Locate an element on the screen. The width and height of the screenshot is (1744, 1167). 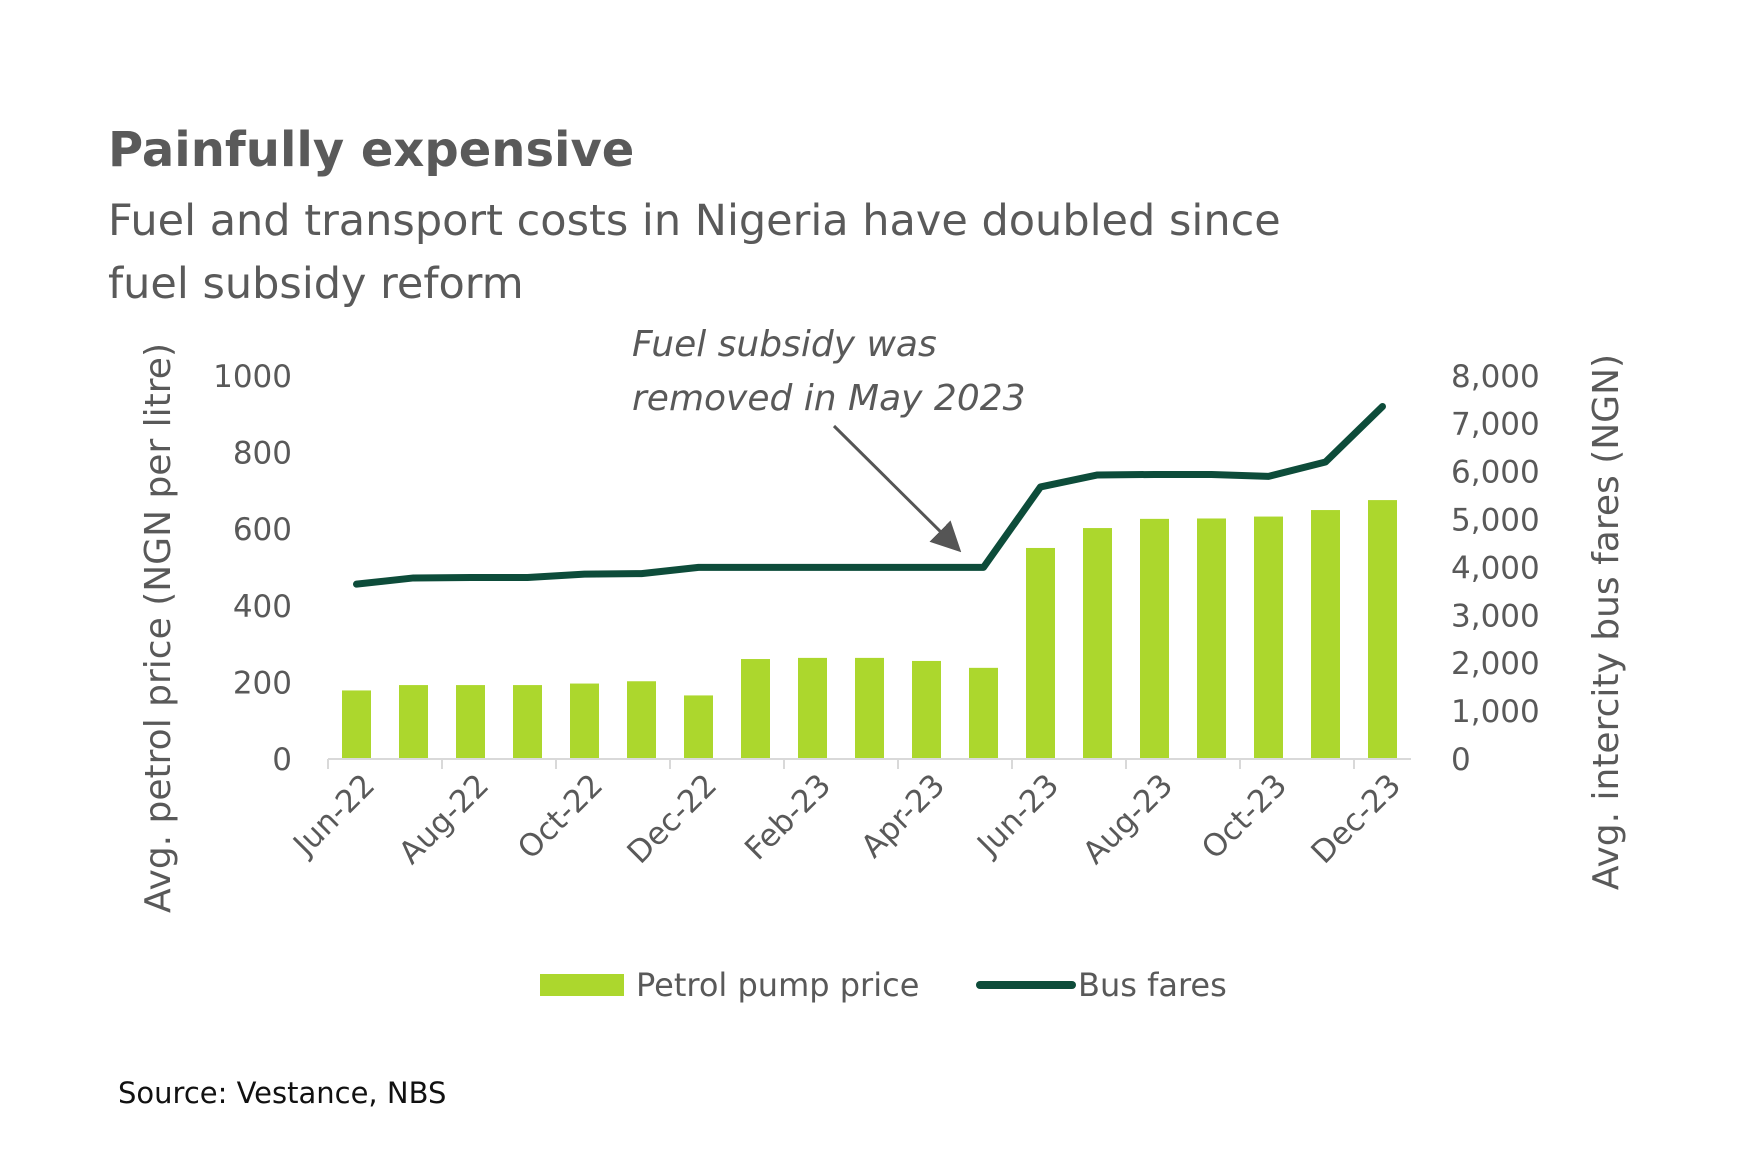
annotation-line-2: removed in May 2023 is located at coordinates (829, 398).